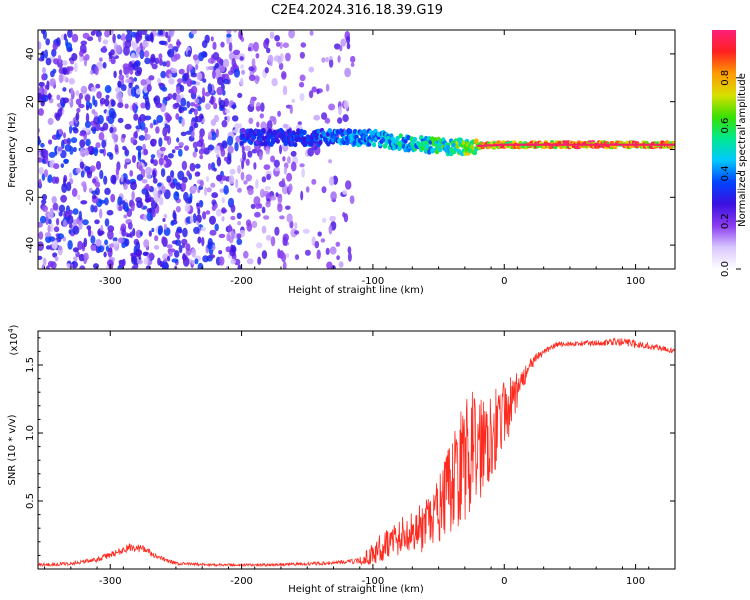  What do you see at coordinates (30, 149) in the screenshot?
I see `y-tick-label: 0` at bounding box center [30, 149].